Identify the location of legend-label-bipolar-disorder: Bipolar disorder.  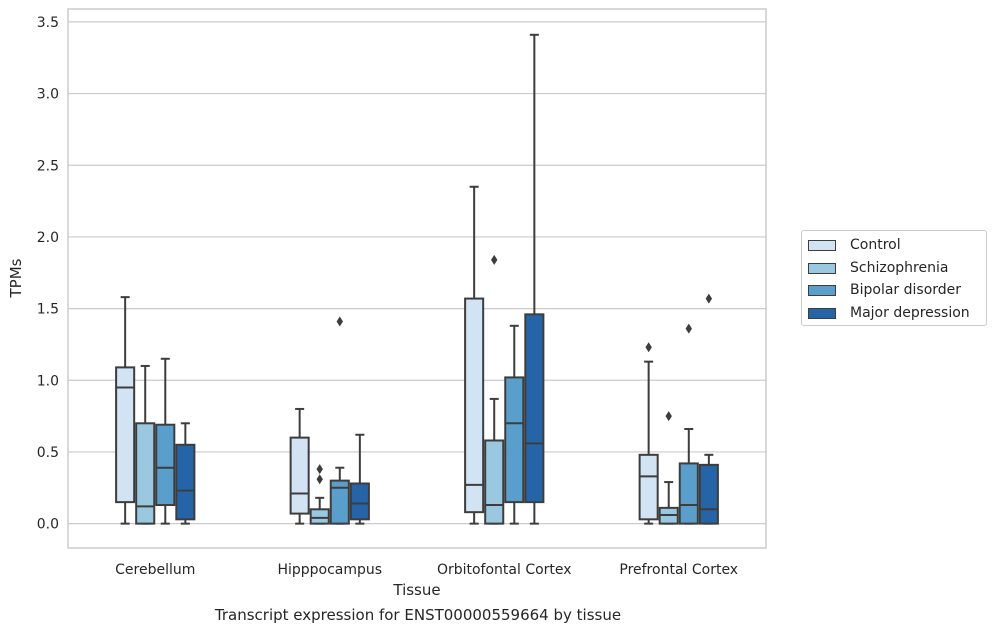
(906, 290).